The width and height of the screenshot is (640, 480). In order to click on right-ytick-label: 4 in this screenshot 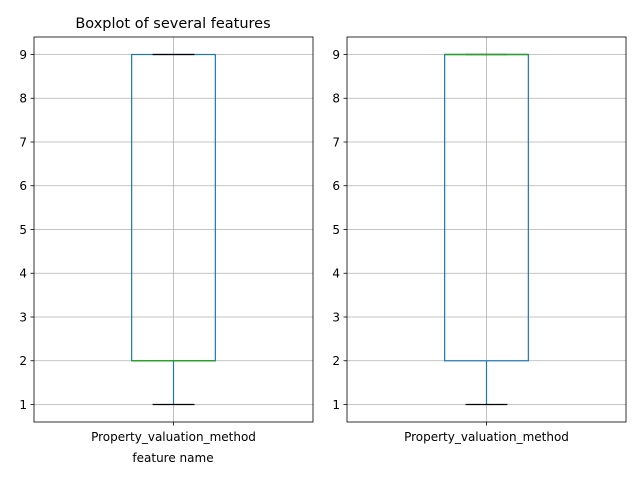, I will do `click(336, 274)`.